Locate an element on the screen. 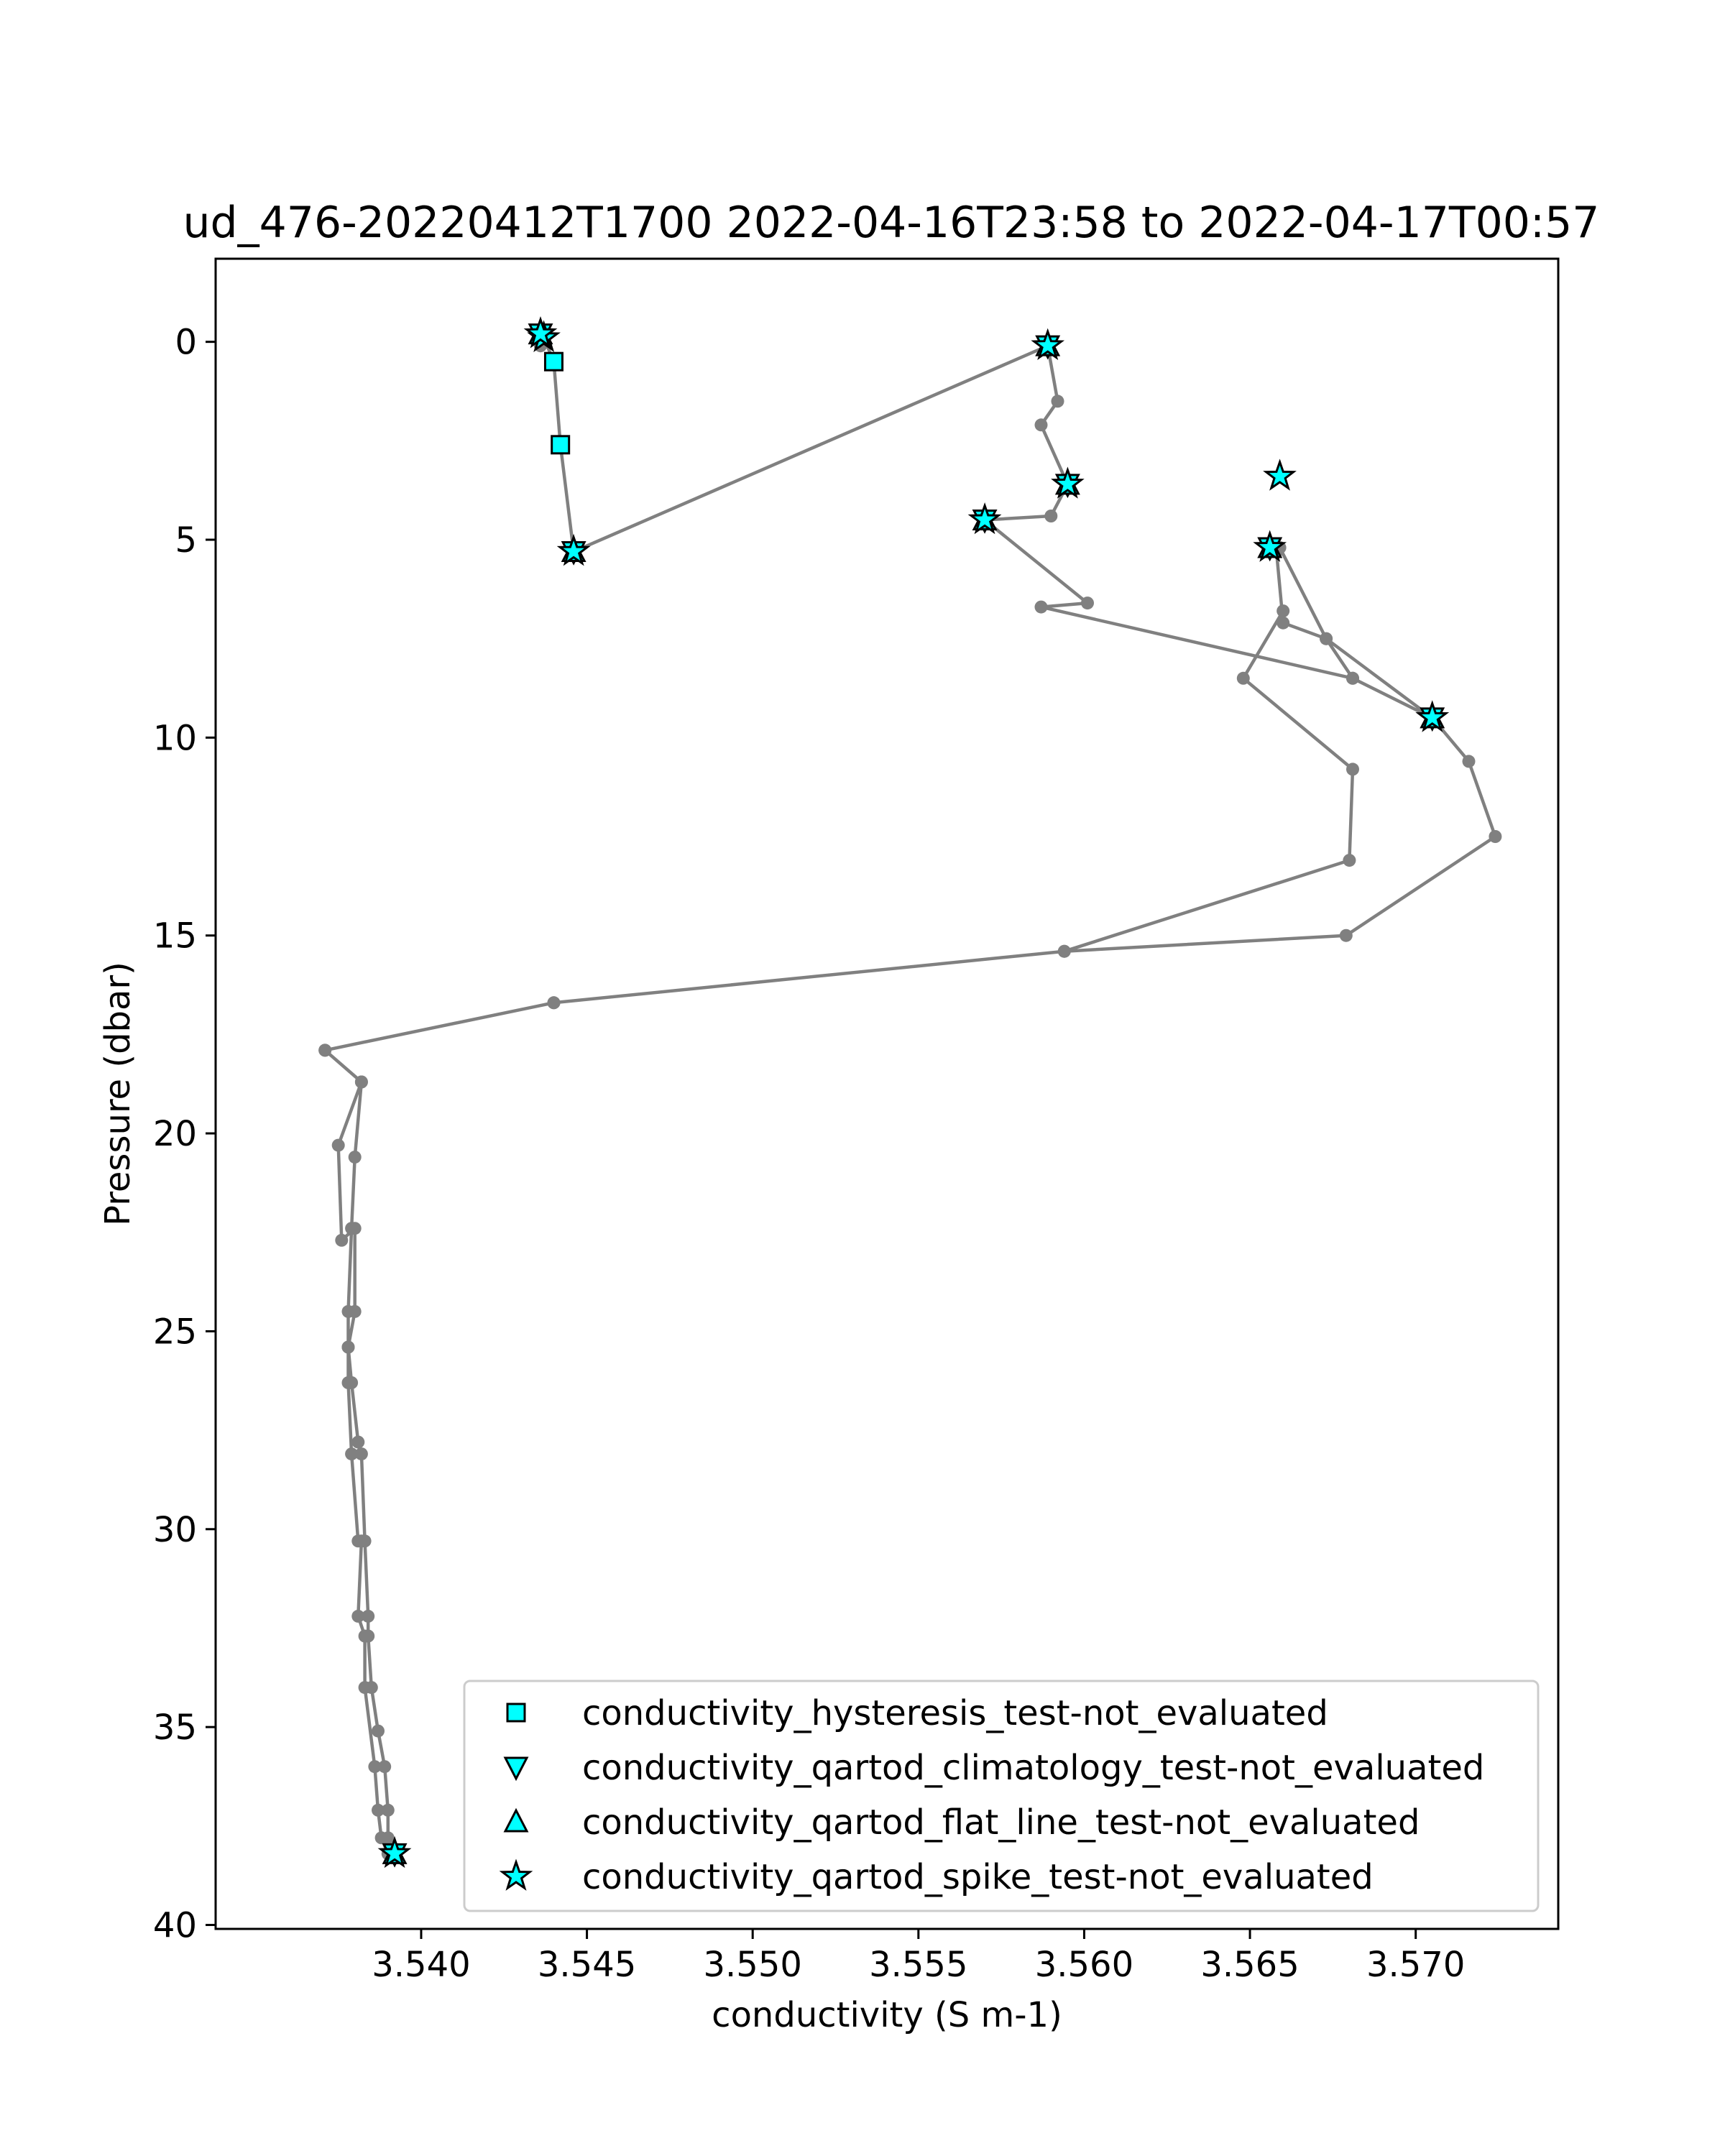 This screenshot has height=2156, width=1725. y-tick-label: 0 is located at coordinates (186, 343).